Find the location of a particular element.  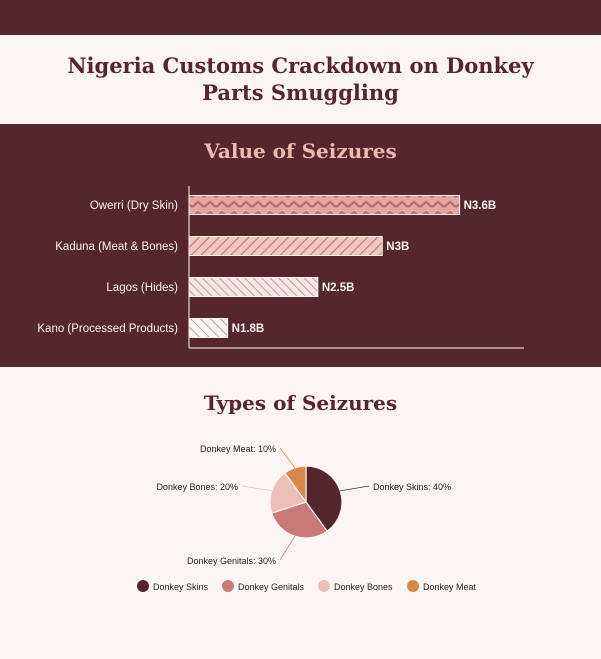

top-banner is located at coordinates (300, 17).